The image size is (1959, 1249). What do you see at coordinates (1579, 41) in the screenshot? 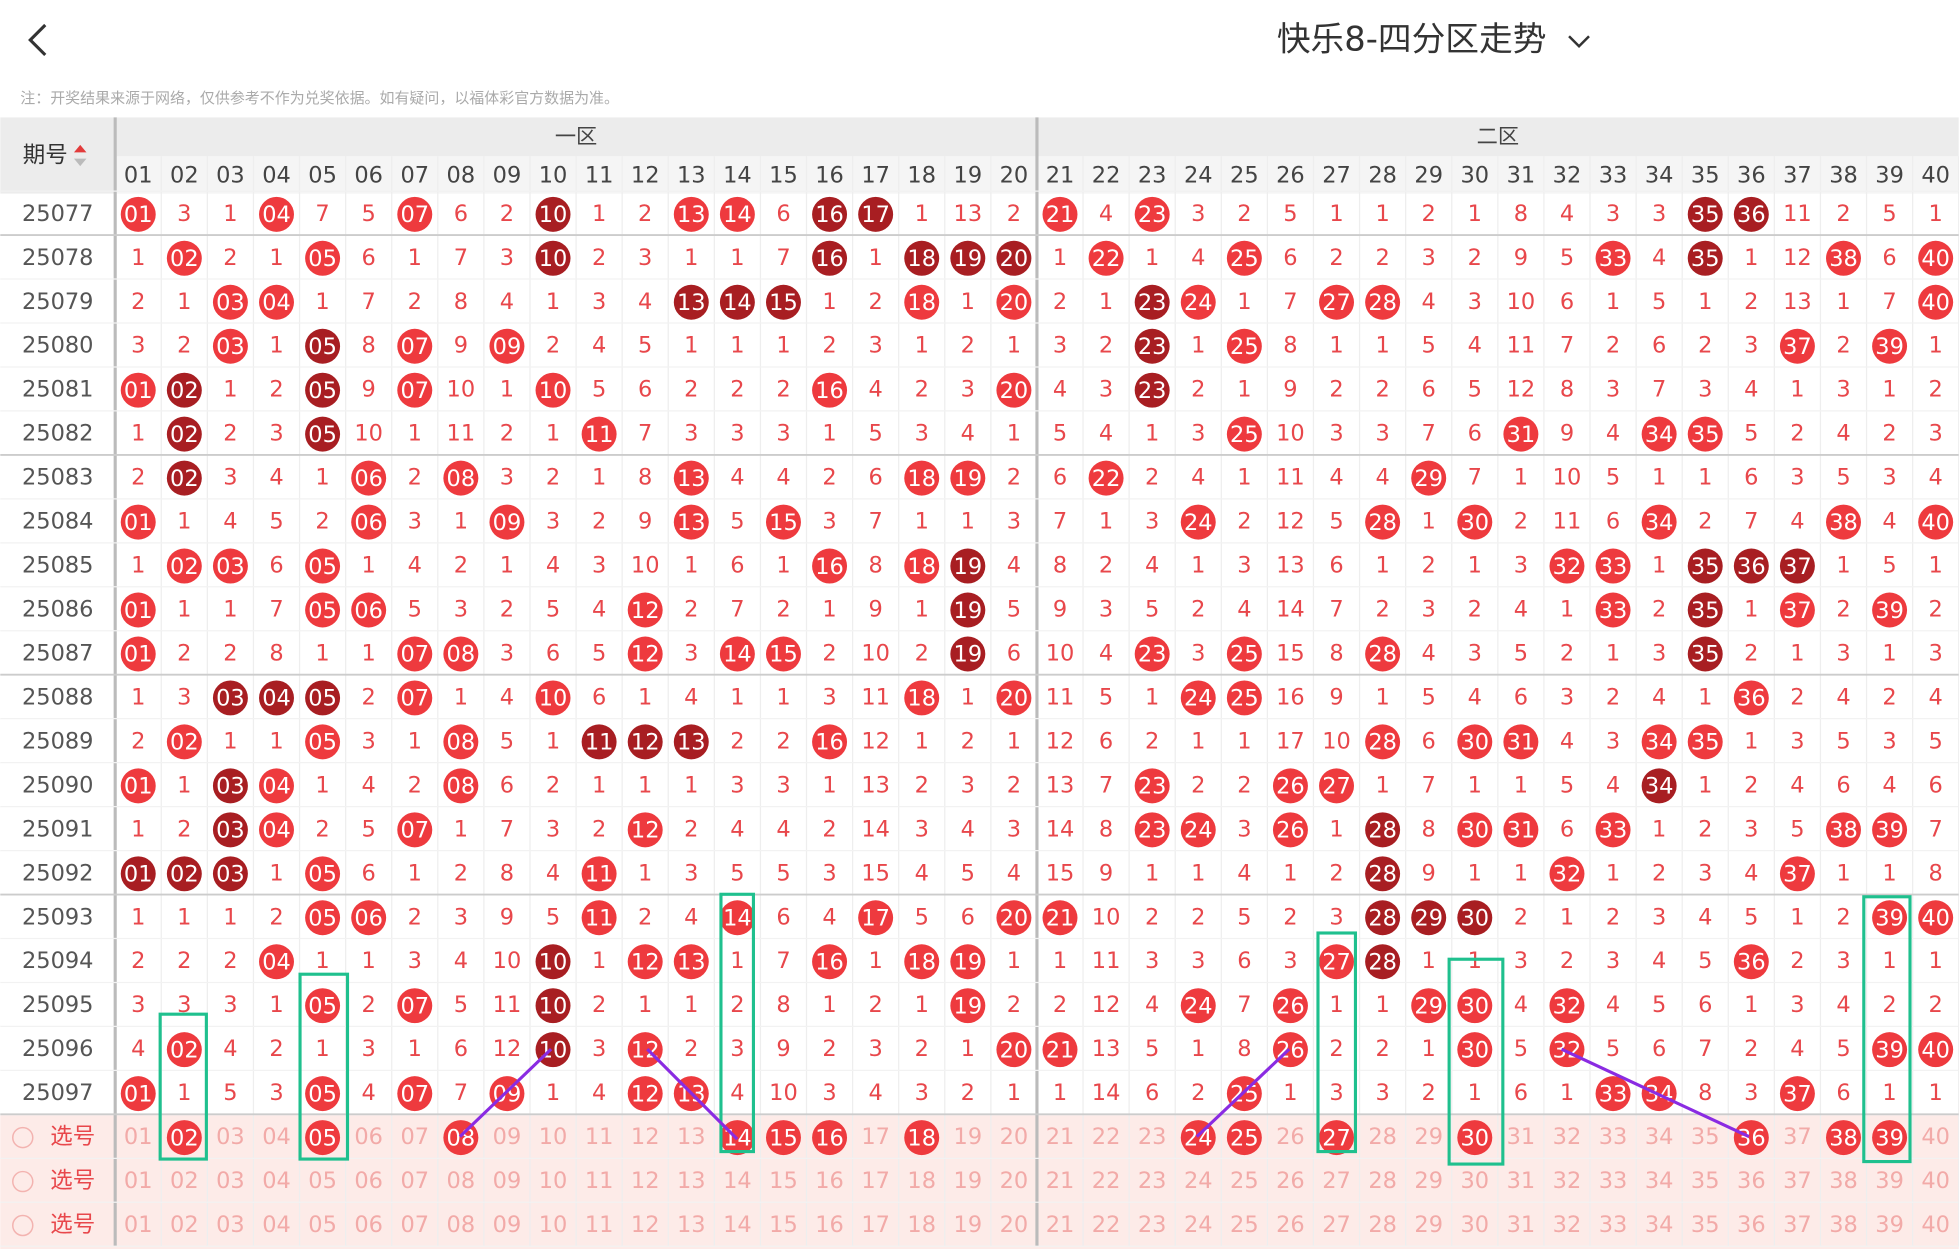
I see `title-dropdown` at bounding box center [1579, 41].